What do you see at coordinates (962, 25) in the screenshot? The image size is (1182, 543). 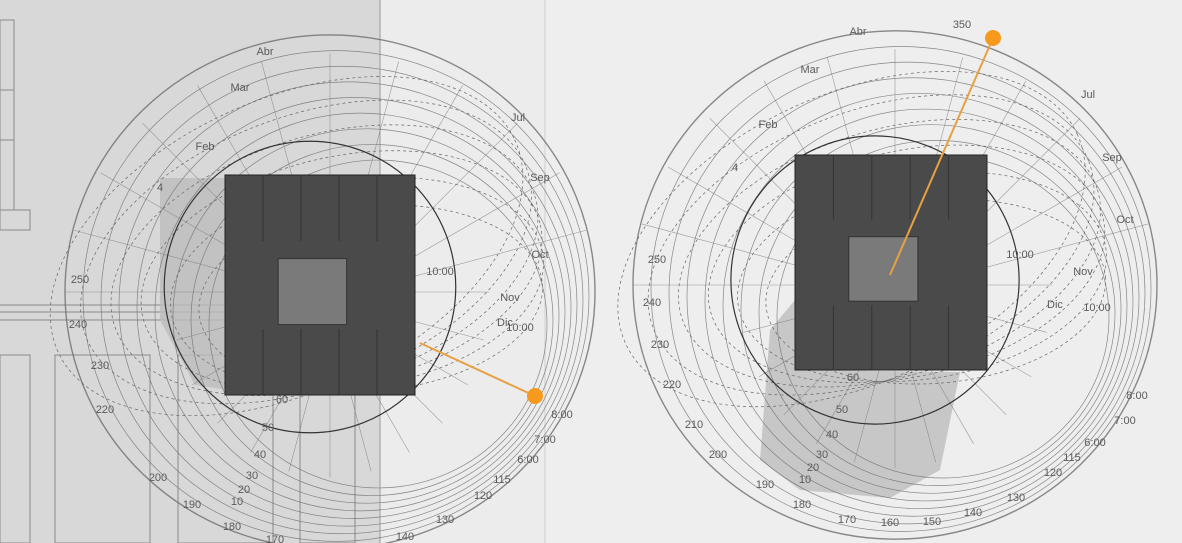 I see `degree-label: 350` at bounding box center [962, 25].